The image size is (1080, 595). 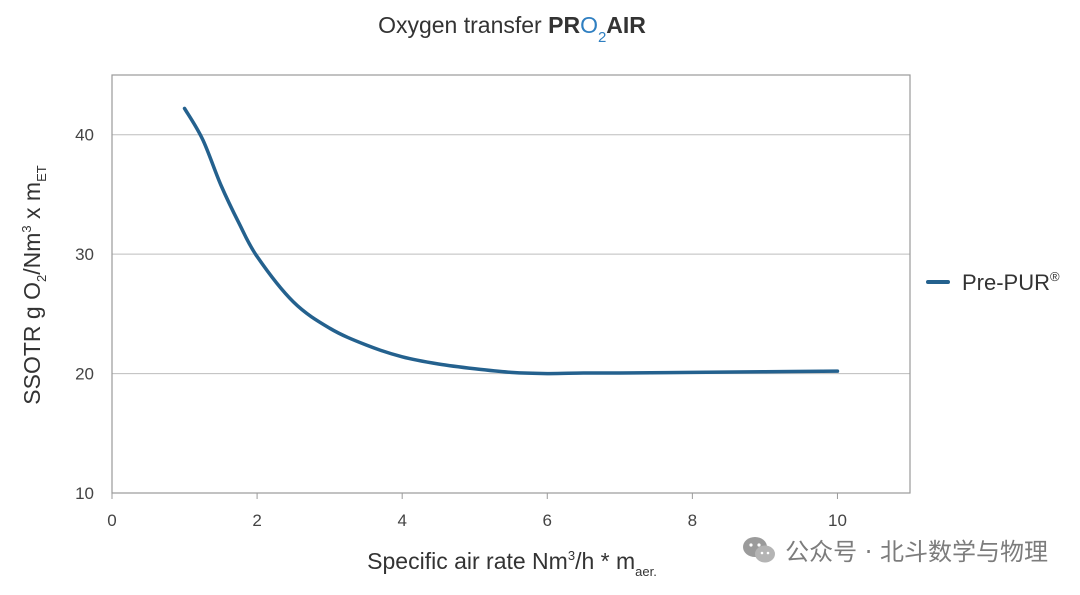 I want to click on chart-title-brand-air: AIR, so click(x=626, y=25).